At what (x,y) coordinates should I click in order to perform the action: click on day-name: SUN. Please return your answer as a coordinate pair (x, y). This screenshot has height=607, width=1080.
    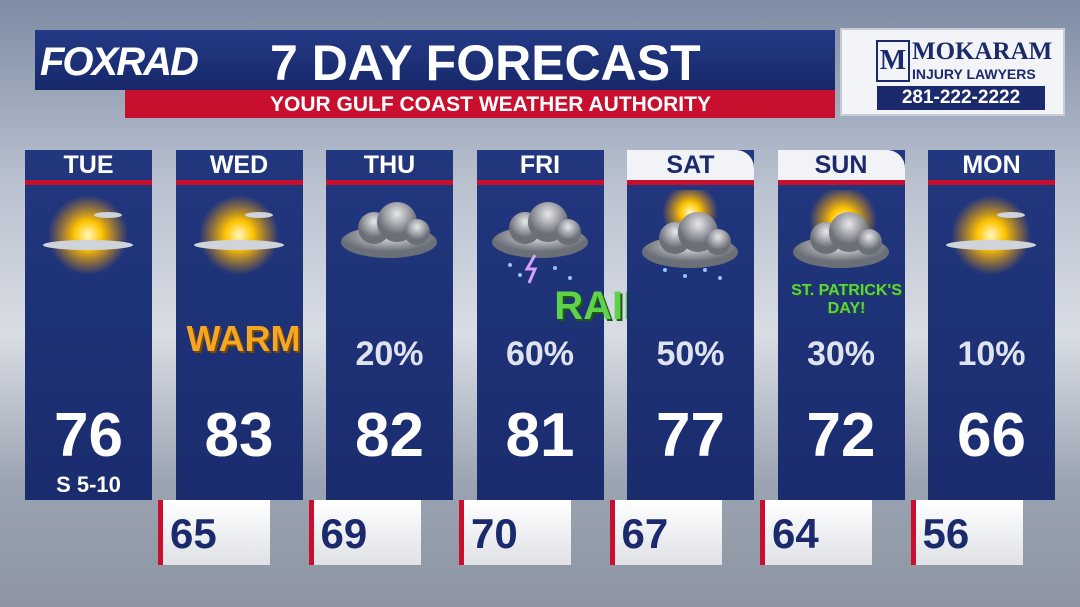
    Looking at the image, I should click on (841, 165).